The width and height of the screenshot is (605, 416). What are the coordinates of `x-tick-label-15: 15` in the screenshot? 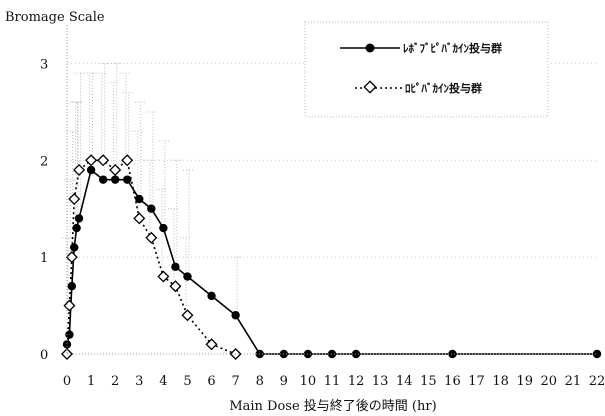 It's located at (428, 381).